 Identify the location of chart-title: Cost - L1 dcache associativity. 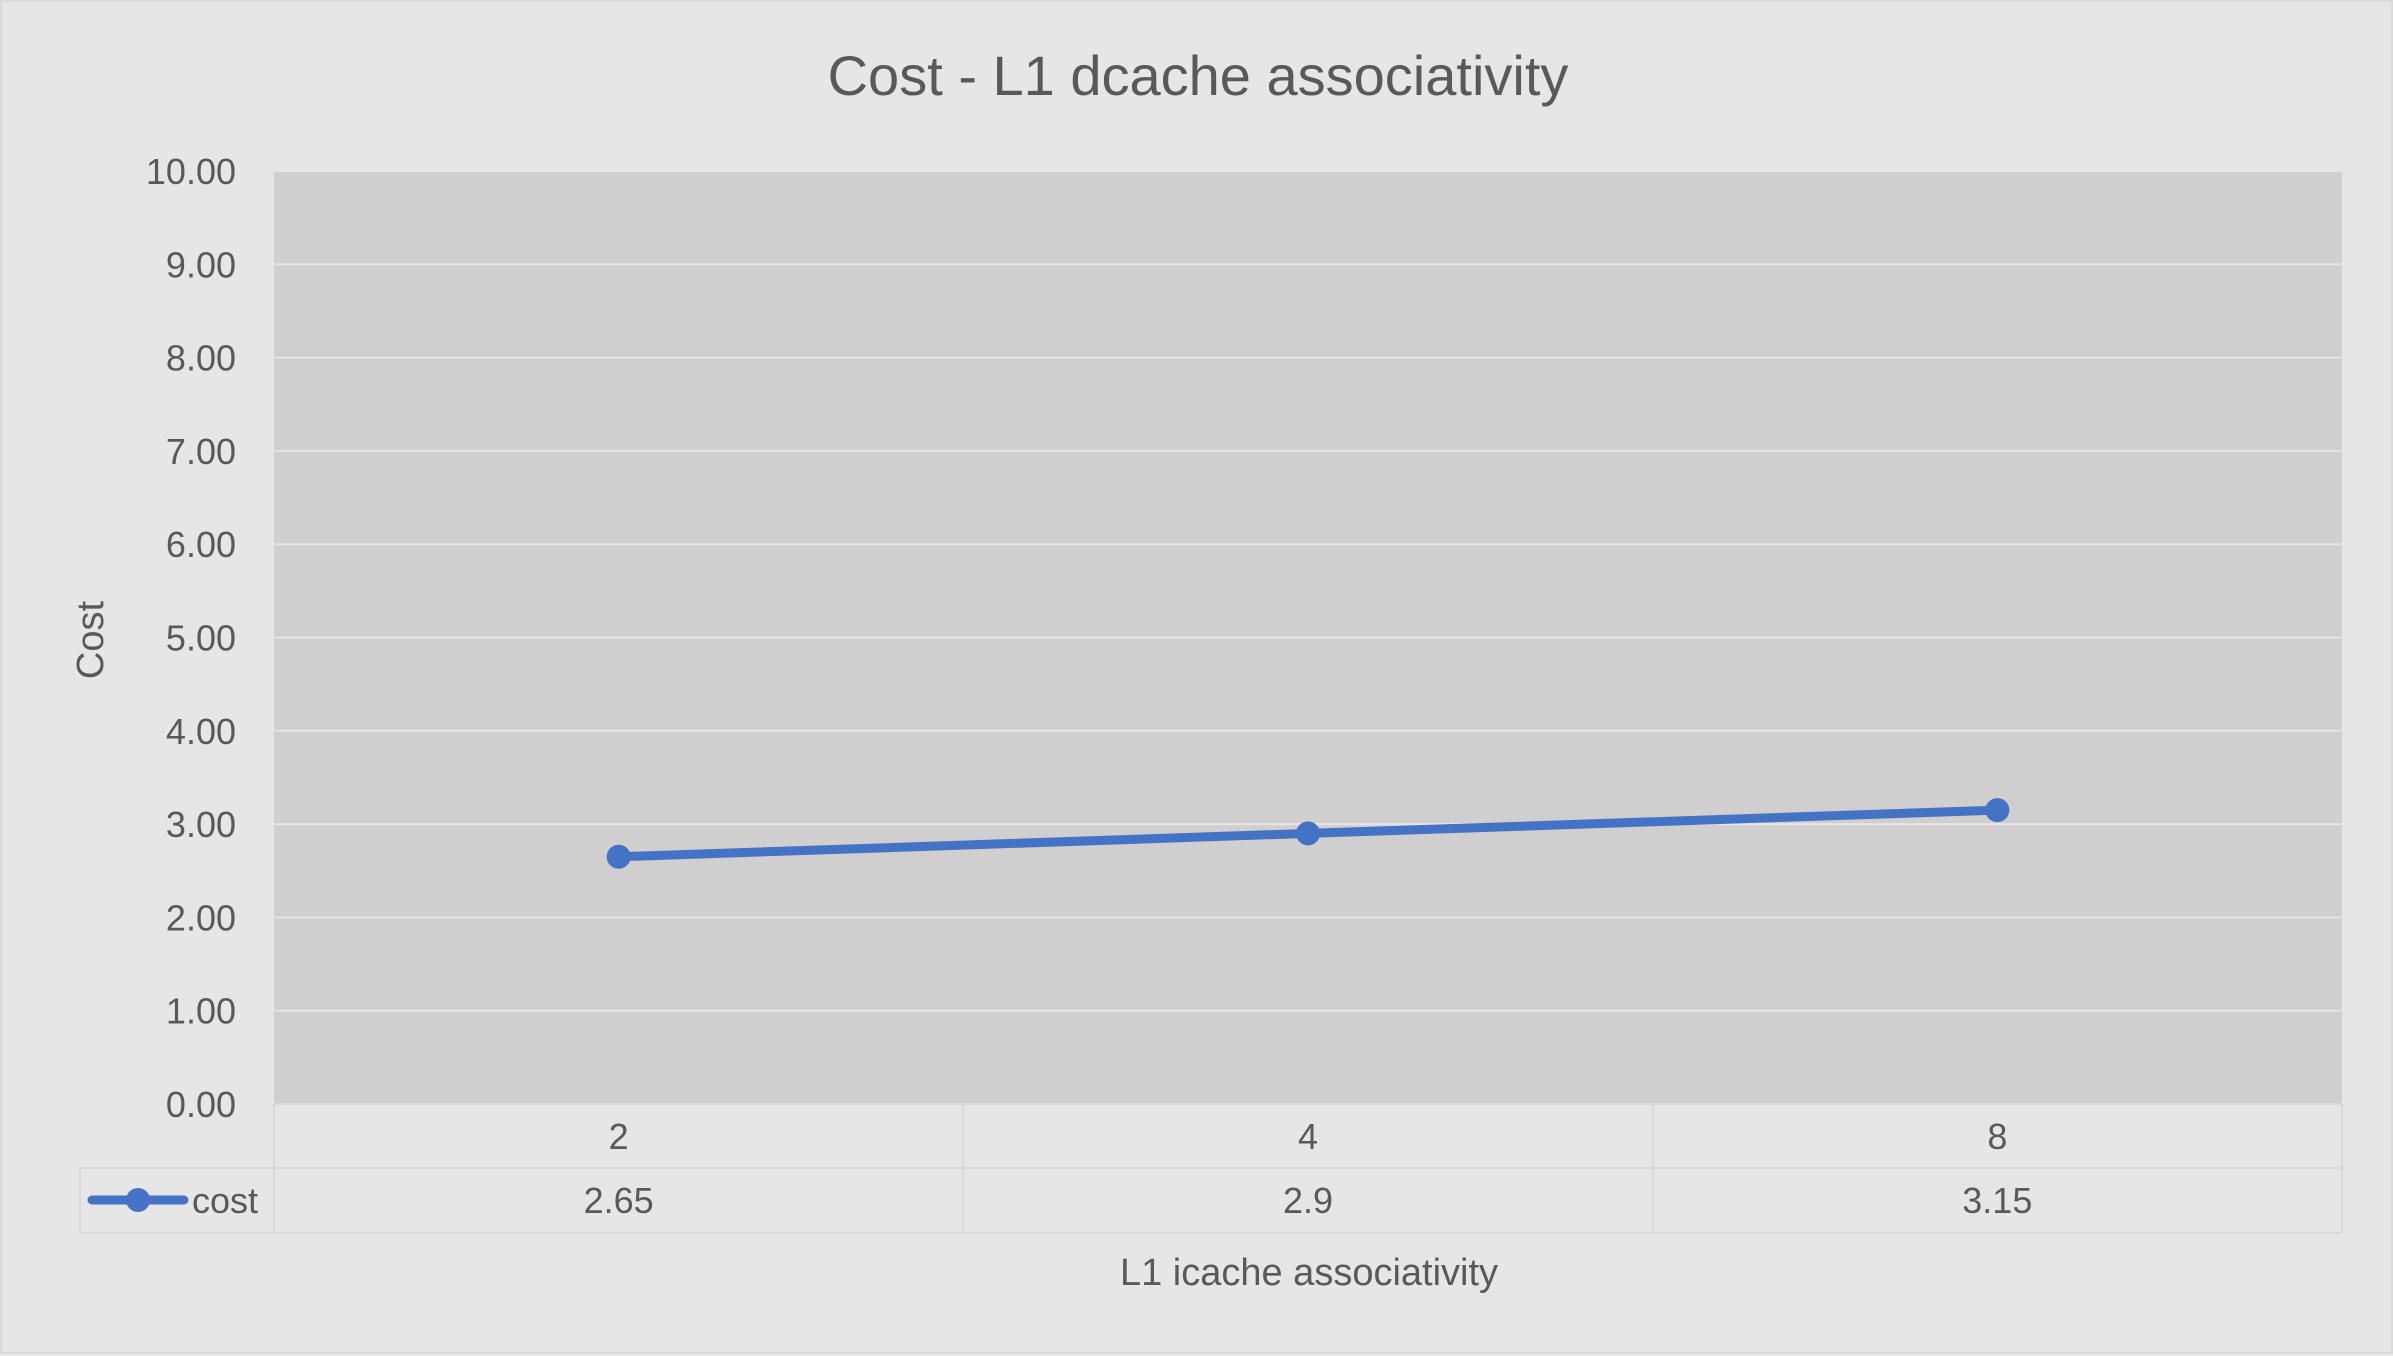
(1198, 75).